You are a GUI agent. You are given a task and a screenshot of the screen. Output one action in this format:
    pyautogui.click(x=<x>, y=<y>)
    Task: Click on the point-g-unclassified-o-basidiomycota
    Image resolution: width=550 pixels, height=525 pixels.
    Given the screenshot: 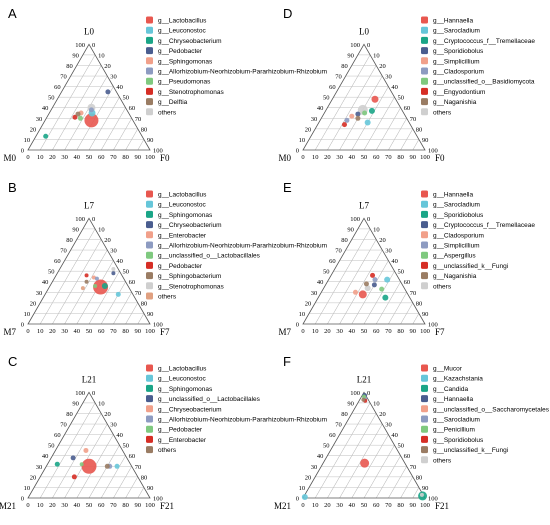 What is the action you would take?
    pyautogui.click(x=365, y=113)
    